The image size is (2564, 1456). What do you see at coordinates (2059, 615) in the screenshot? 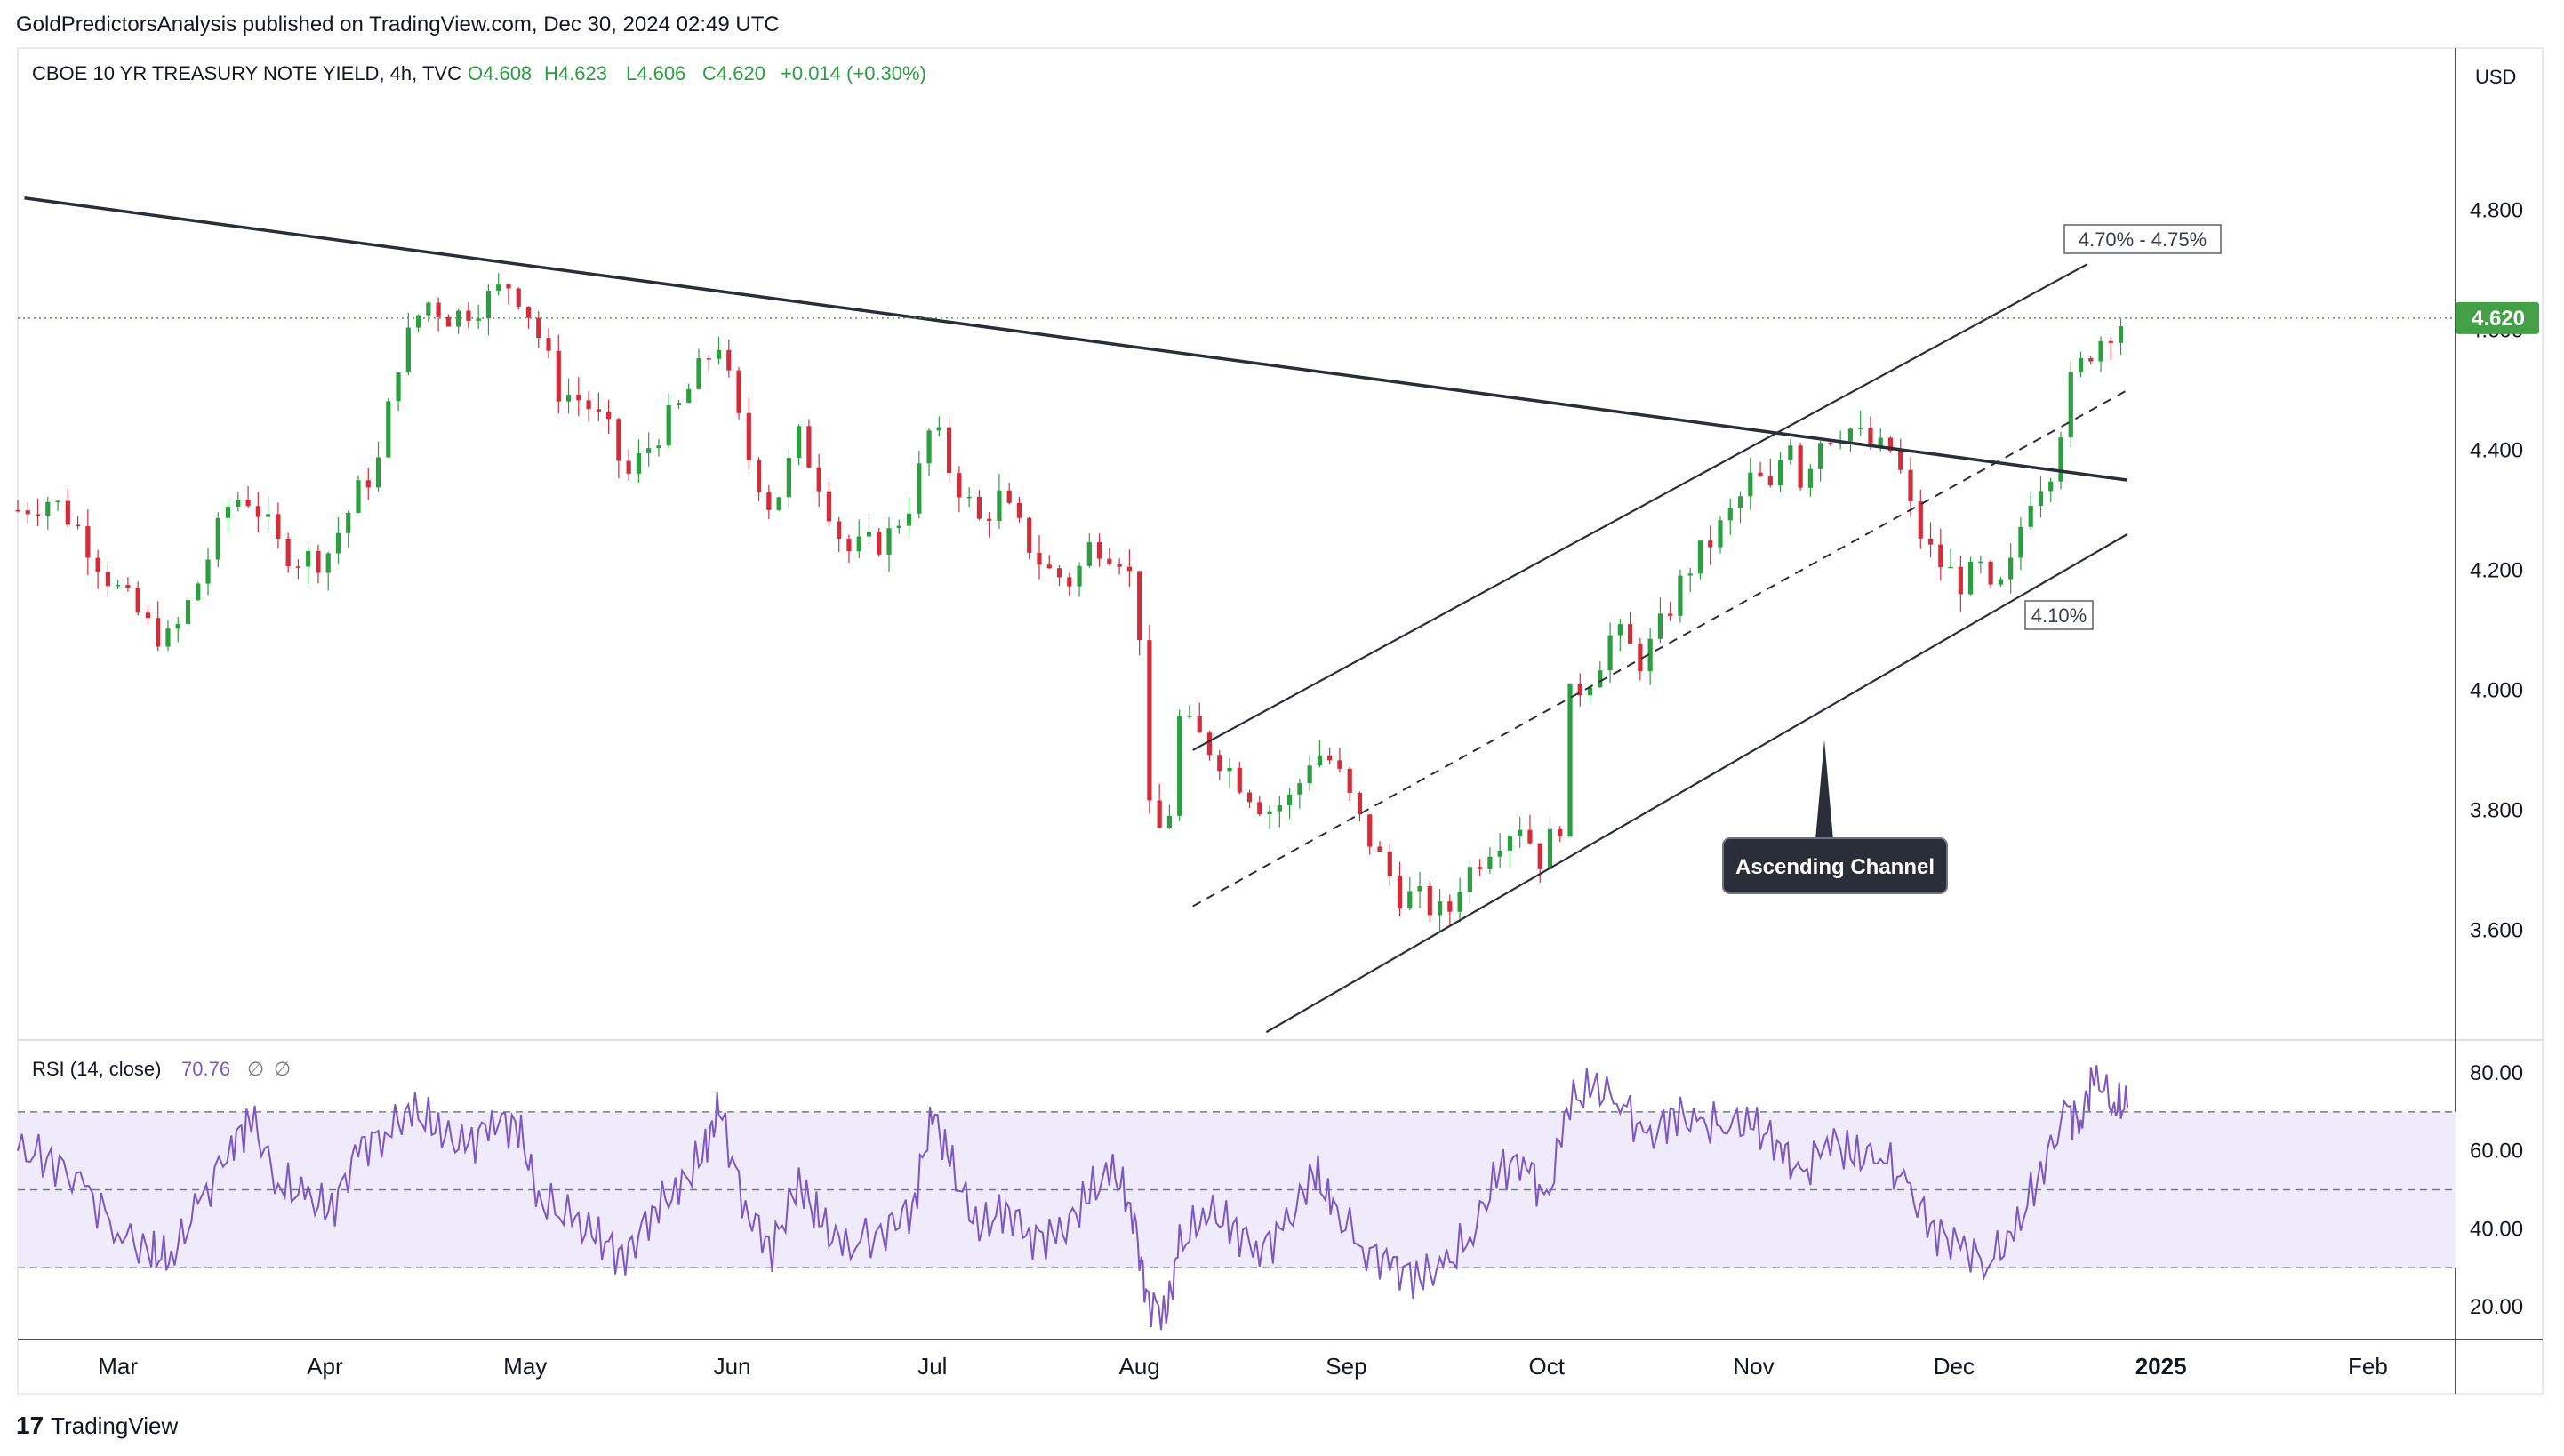
I see `support-label: 4.10%` at bounding box center [2059, 615].